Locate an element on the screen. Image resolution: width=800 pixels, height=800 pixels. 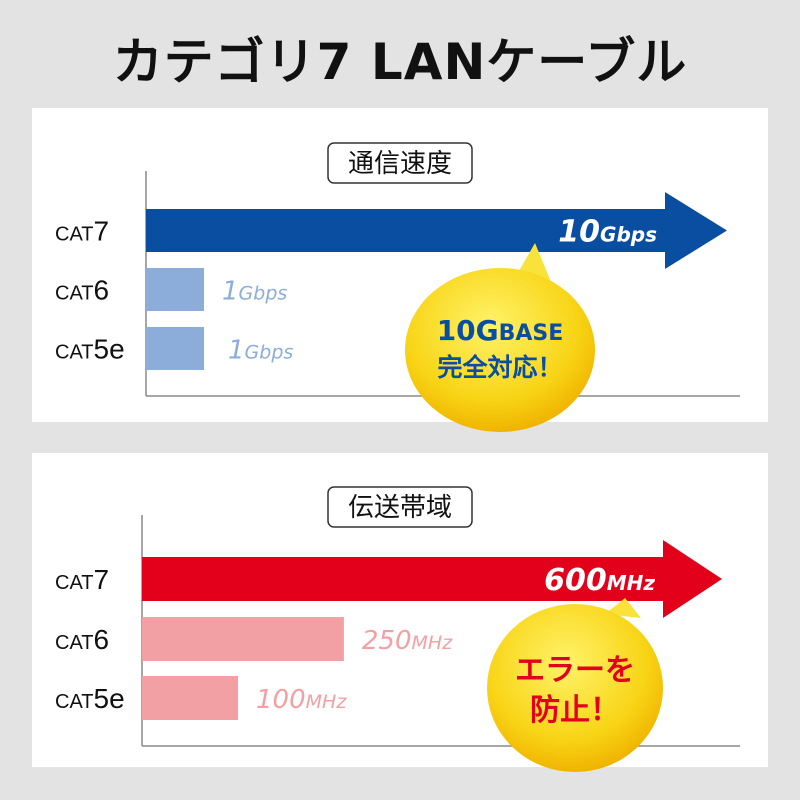
chart-title: 通信速度 is located at coordinates (400, 164).